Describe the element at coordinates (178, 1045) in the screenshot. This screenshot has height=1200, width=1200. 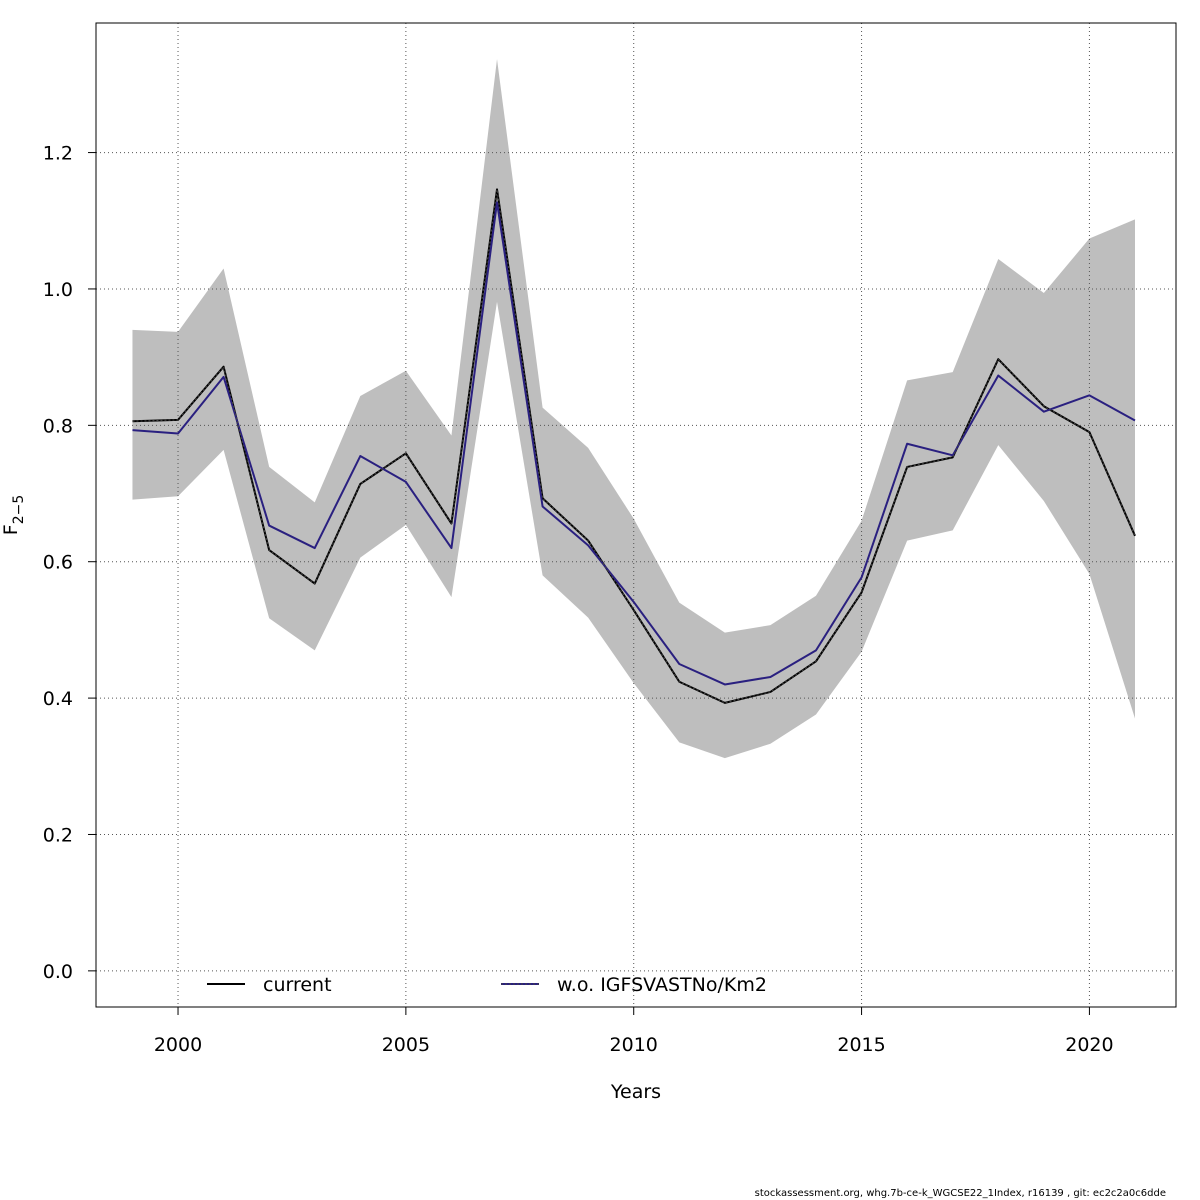
I see `x-tick-label-2000: 2000` at that location.